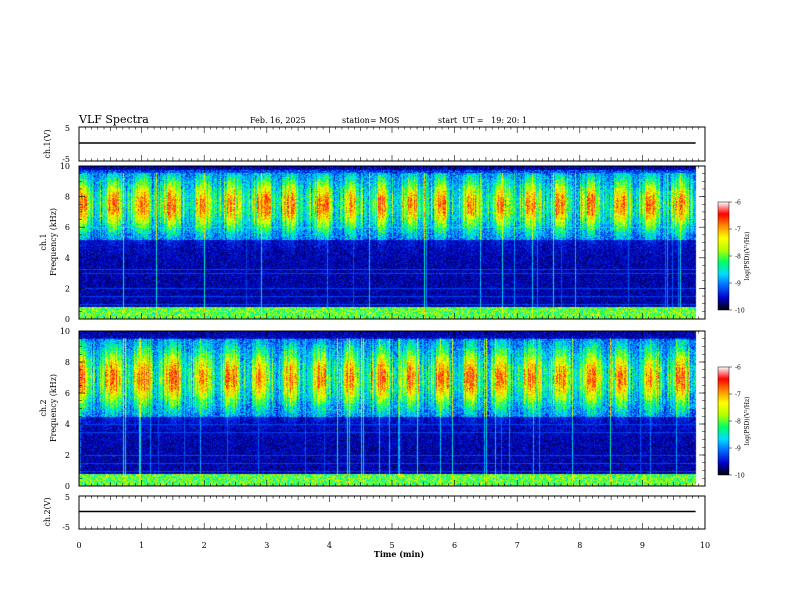 The width and height of the screenshot is (792, 612). What do you see at coordinates (482, 120) in the screenshot?
I see `start-time-label: start UT = 19: 20: 1` at bounding box center [482, 120].